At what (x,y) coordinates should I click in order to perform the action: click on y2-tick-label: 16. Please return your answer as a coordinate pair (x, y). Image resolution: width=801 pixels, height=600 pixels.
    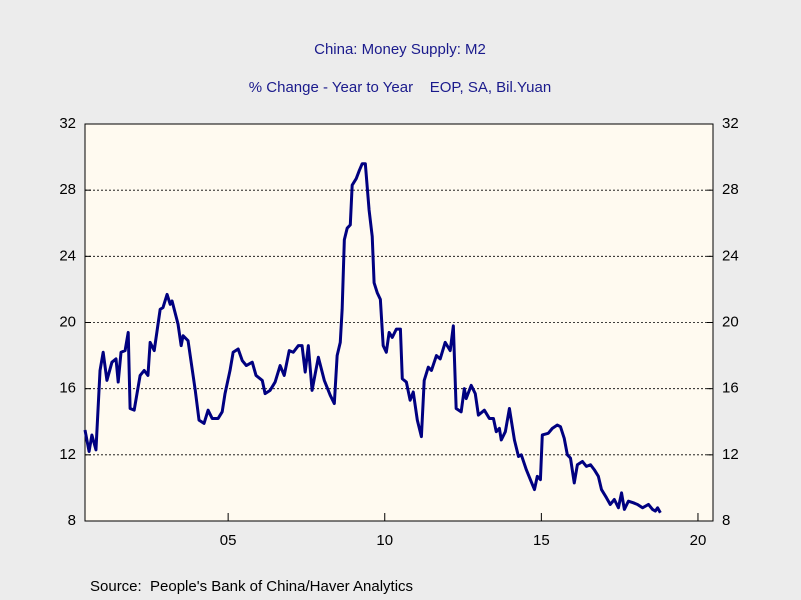
    Looking at the image, I should click on (730, 388).